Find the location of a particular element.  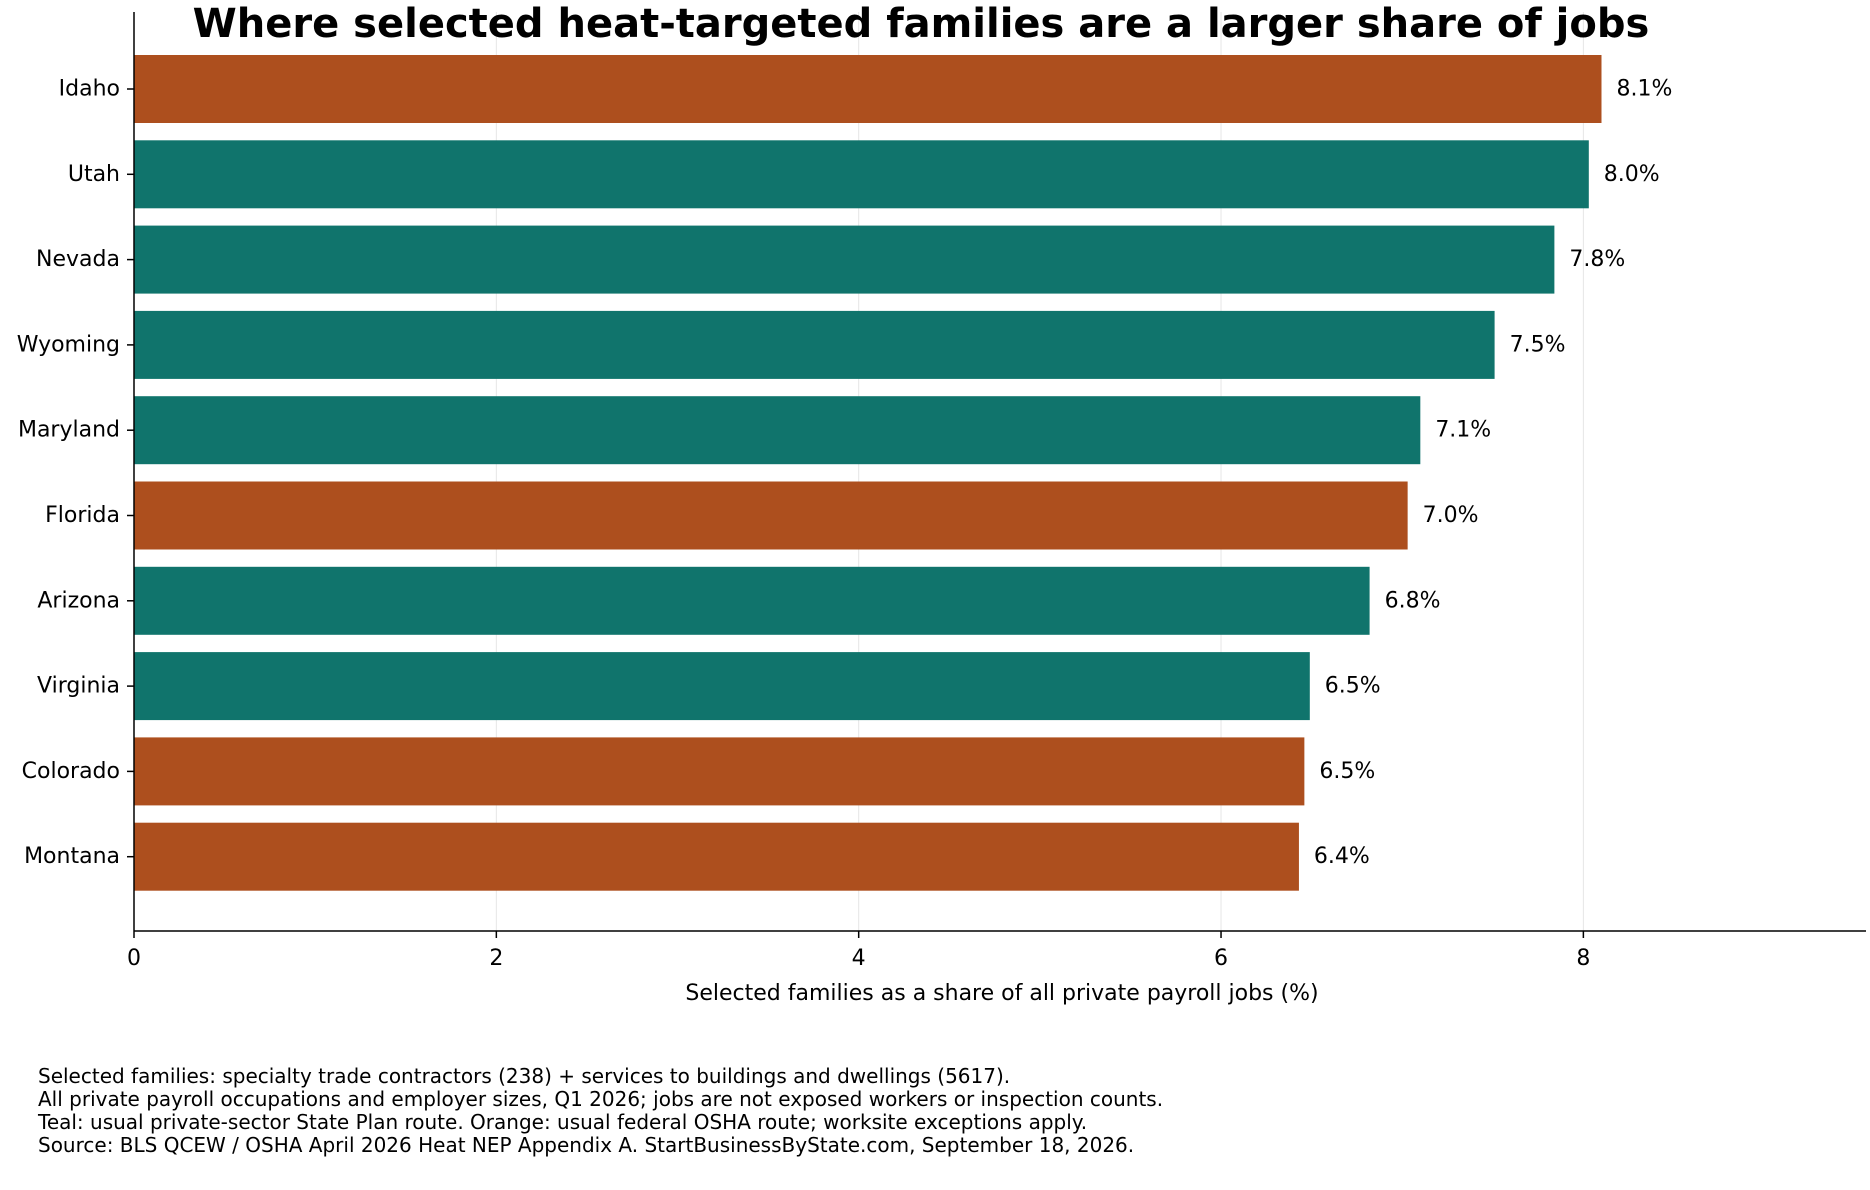

data-label: 7.8% is located at coordinates (1597, 259).